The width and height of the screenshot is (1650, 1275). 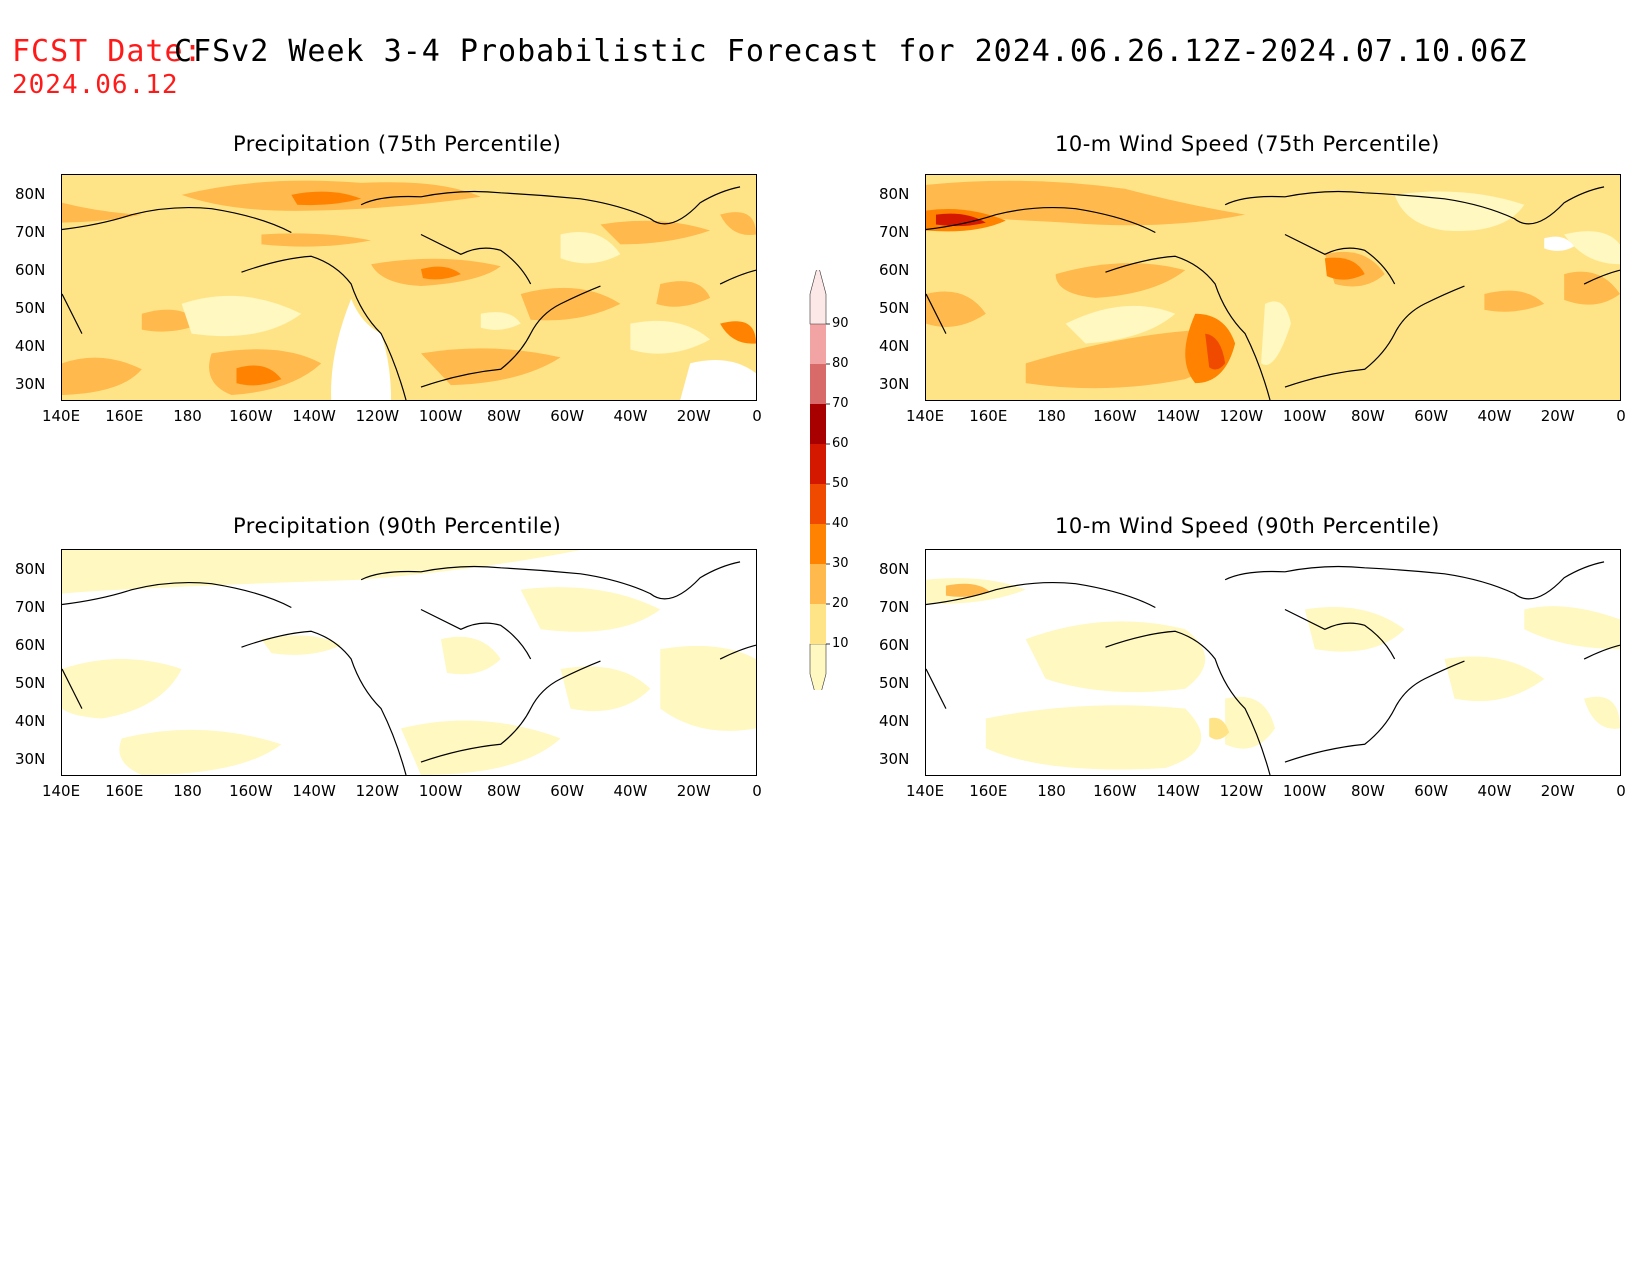 I want to click on forecast-date-label: FCST Date:, so click(x=107, y=51).